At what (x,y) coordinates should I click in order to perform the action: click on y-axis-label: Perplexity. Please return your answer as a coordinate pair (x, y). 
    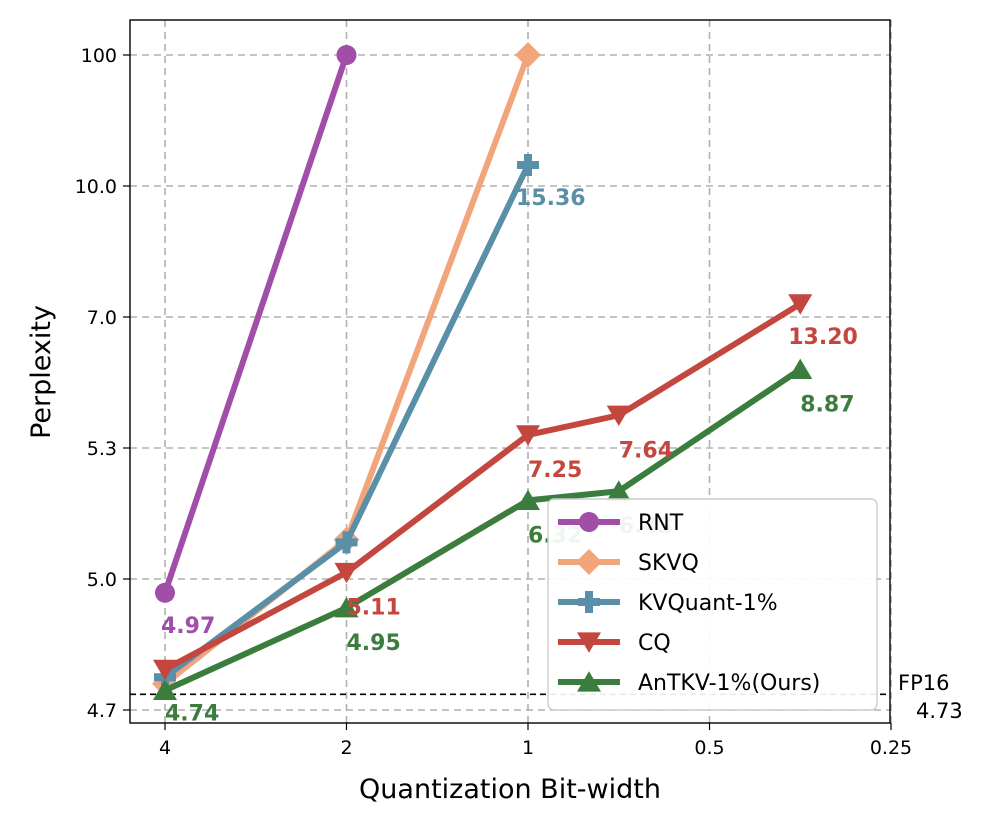
    Looking at the image, I should click on (41, 372).